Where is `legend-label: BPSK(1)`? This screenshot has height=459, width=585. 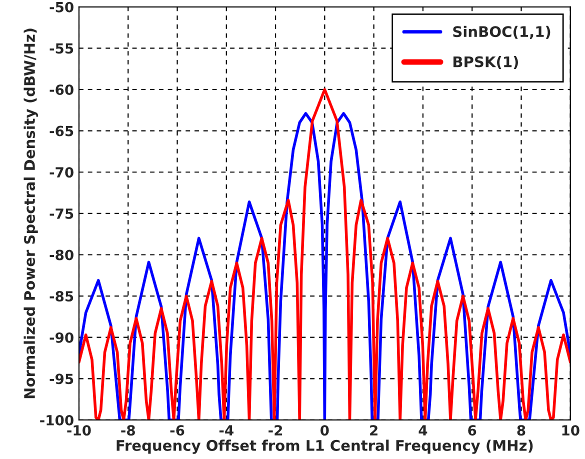
legend-label: BPSK(1) is located at coordinates (485, 63).